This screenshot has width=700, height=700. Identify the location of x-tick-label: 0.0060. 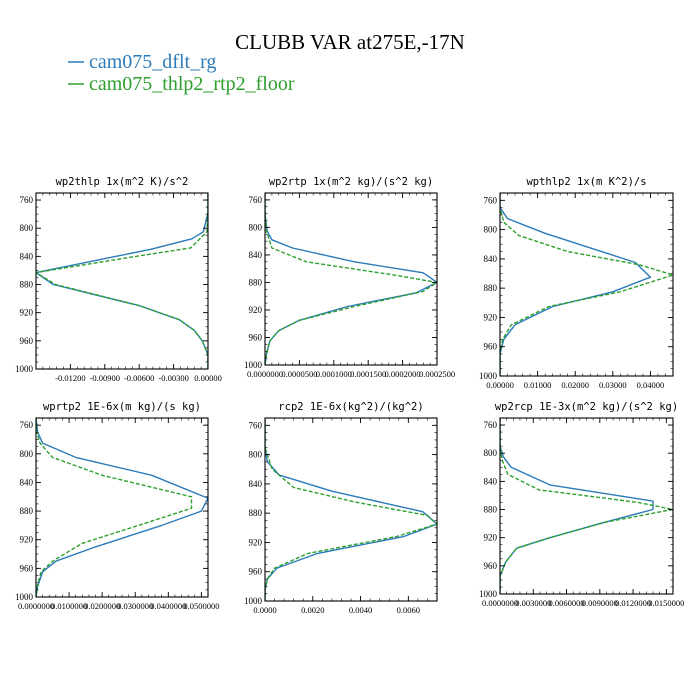
(408, 610).